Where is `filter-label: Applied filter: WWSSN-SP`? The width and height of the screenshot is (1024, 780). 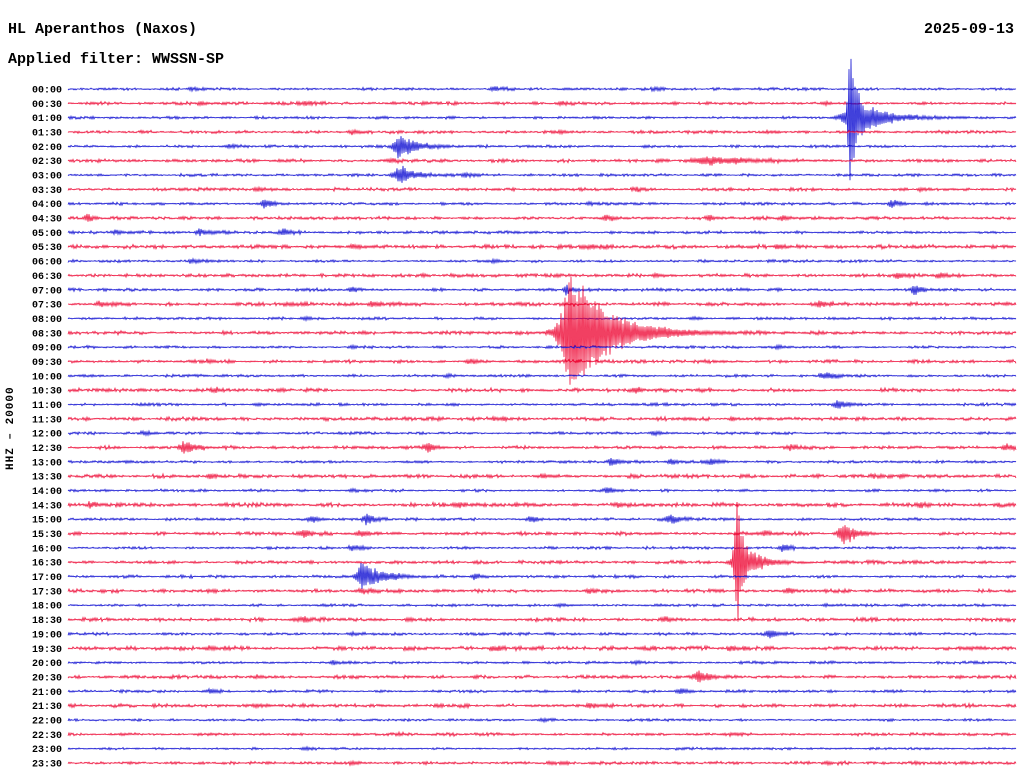
filter-label: Applied filter: WWSSN-SP is located at coordinates (116, 59).